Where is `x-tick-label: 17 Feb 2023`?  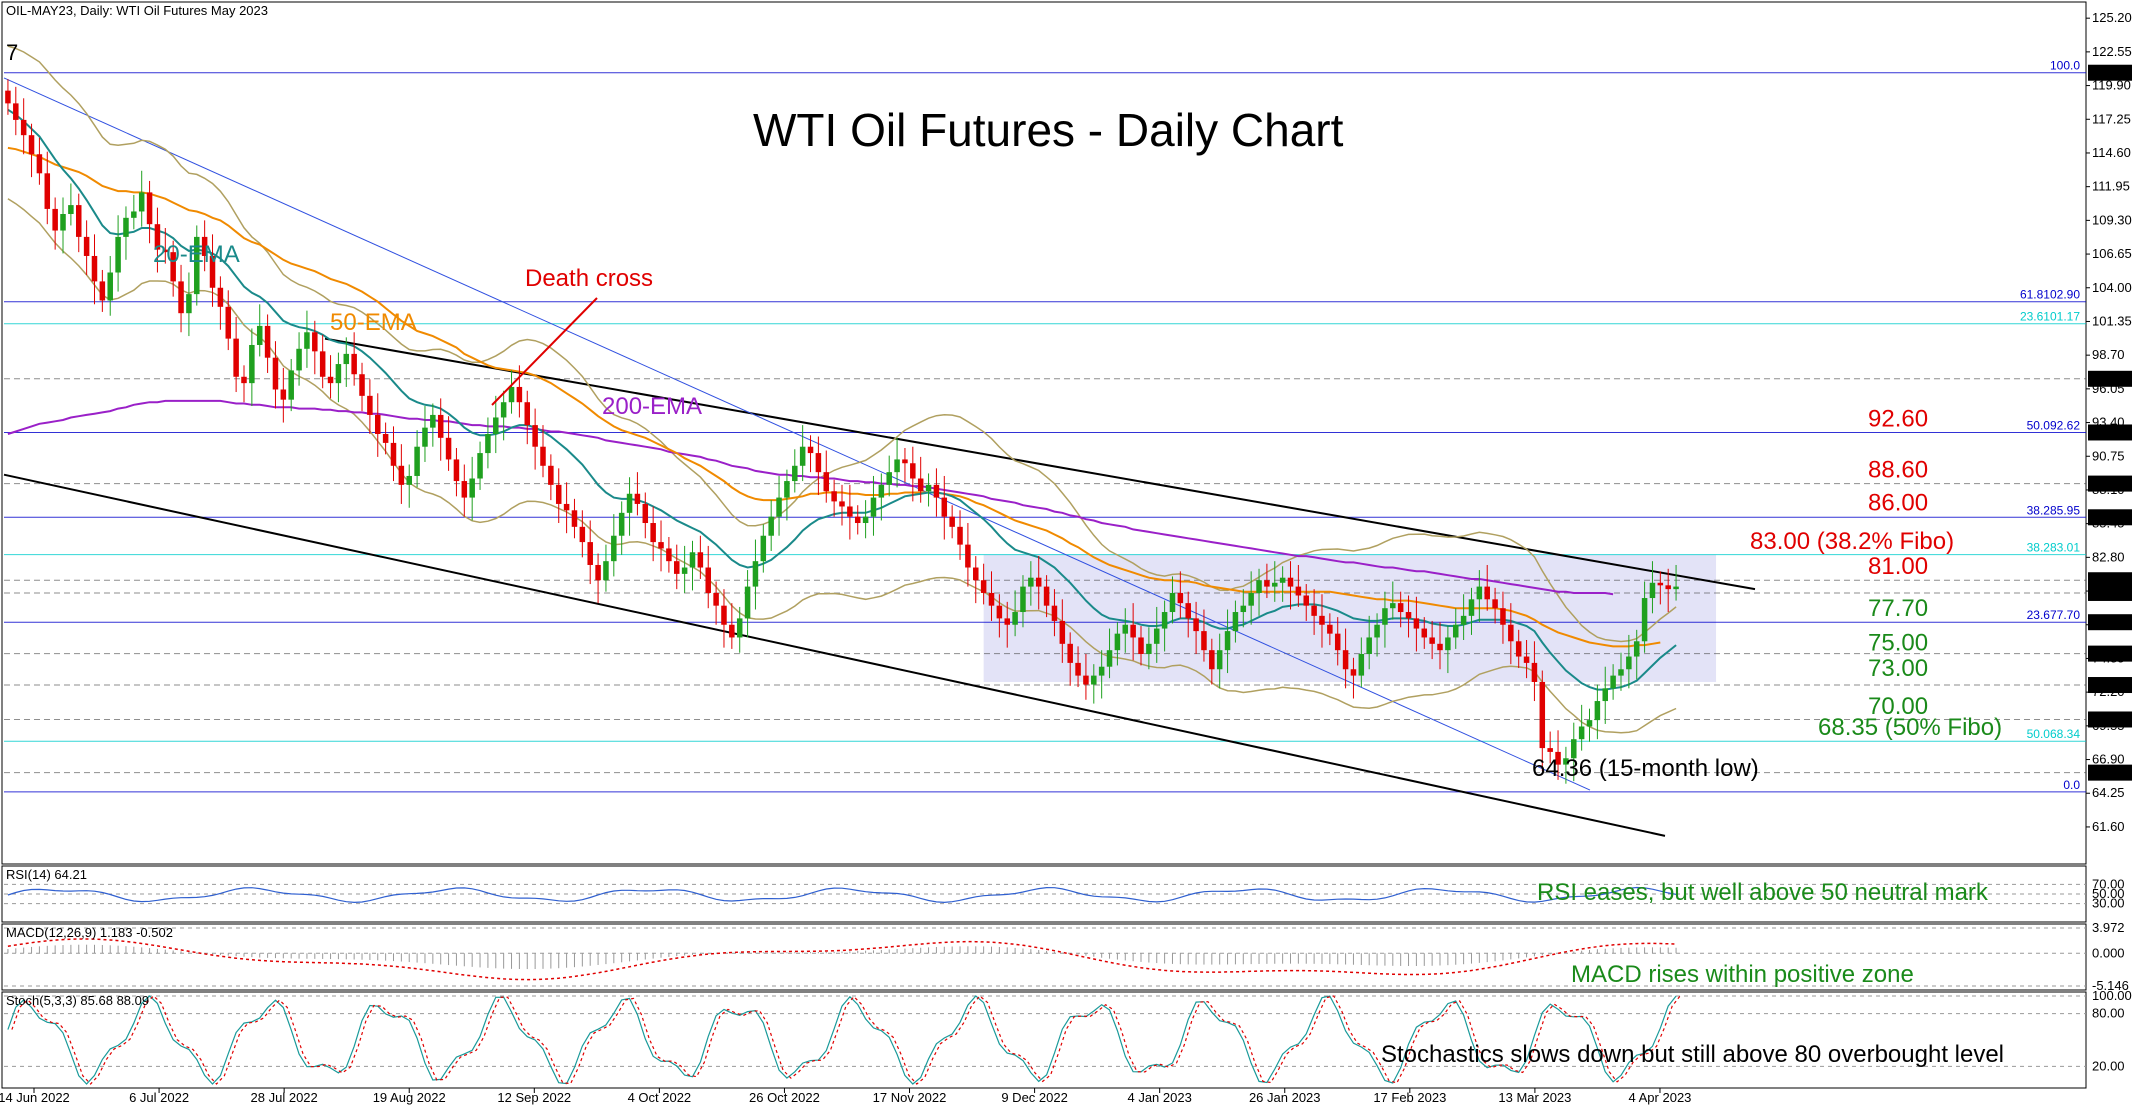
x-tick-label: 17 Feb 2023 is located at coordinates (1409, 1097).